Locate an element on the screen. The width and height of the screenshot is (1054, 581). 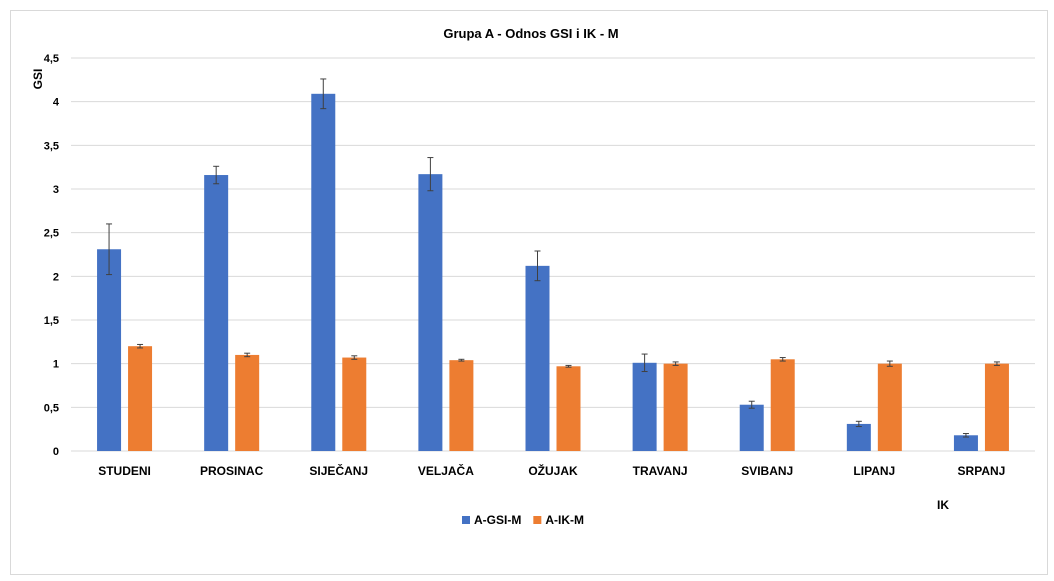
bar-A-IK-M-SRPANJ is located at coordinates (996, 407).